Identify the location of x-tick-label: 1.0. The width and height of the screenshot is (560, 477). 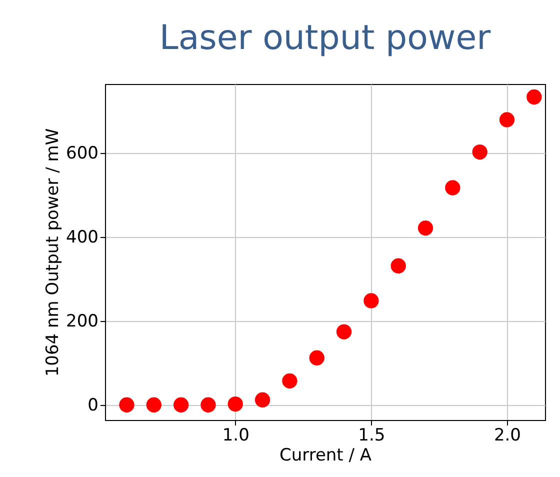
(236, 436).